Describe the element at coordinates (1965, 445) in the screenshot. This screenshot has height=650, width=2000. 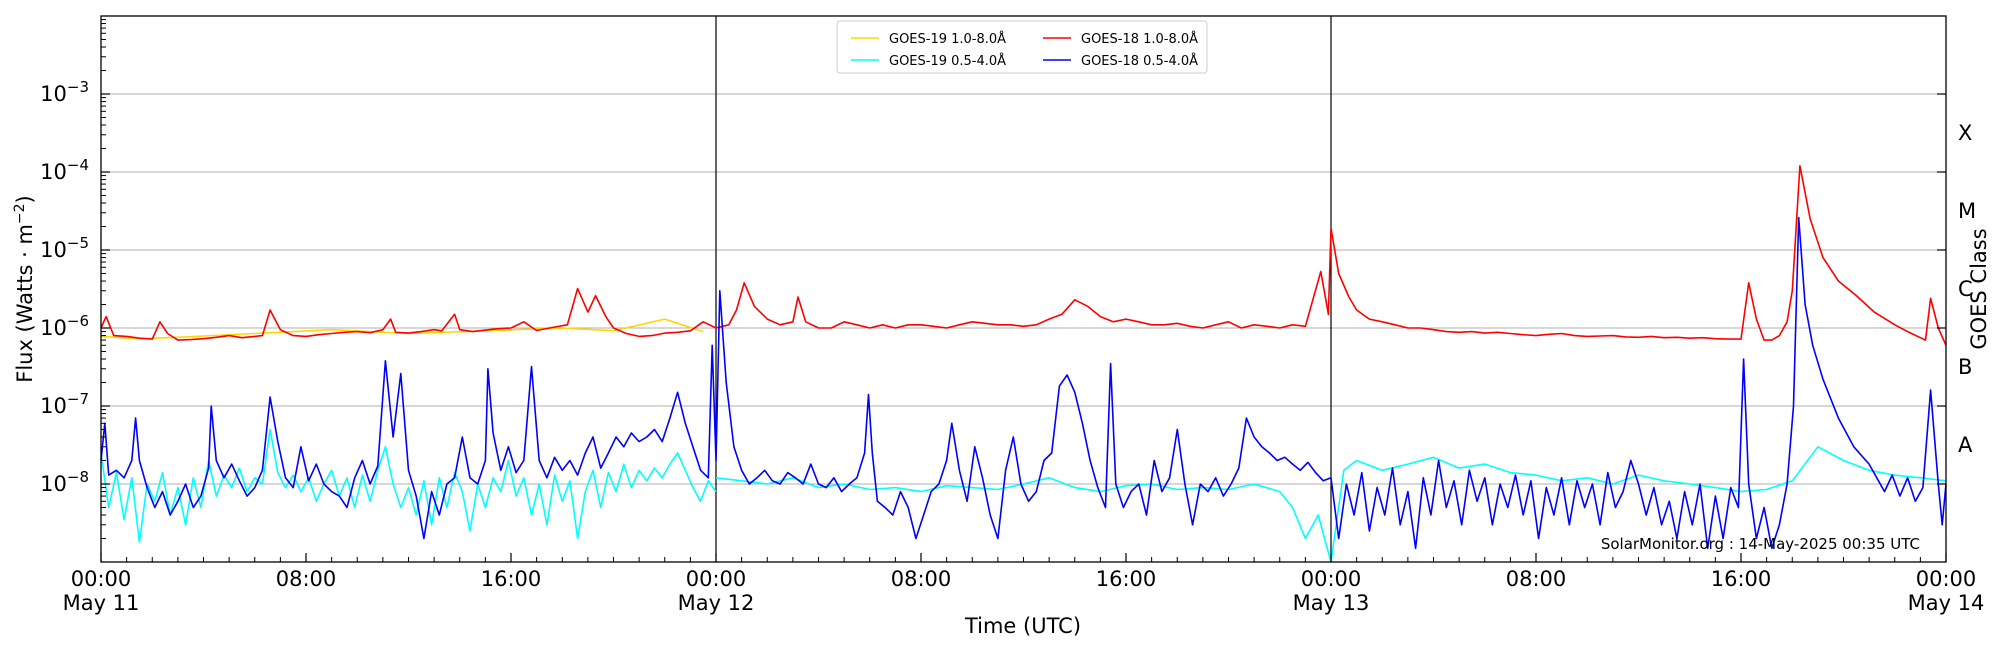
I see `goes-class-label: A` at that location.